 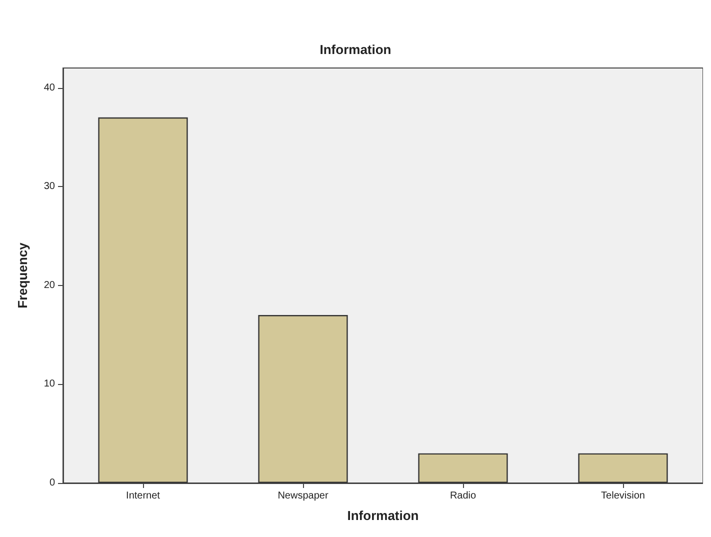 I want to click on x-tick-label: Radio, so click(x=463, y=496).